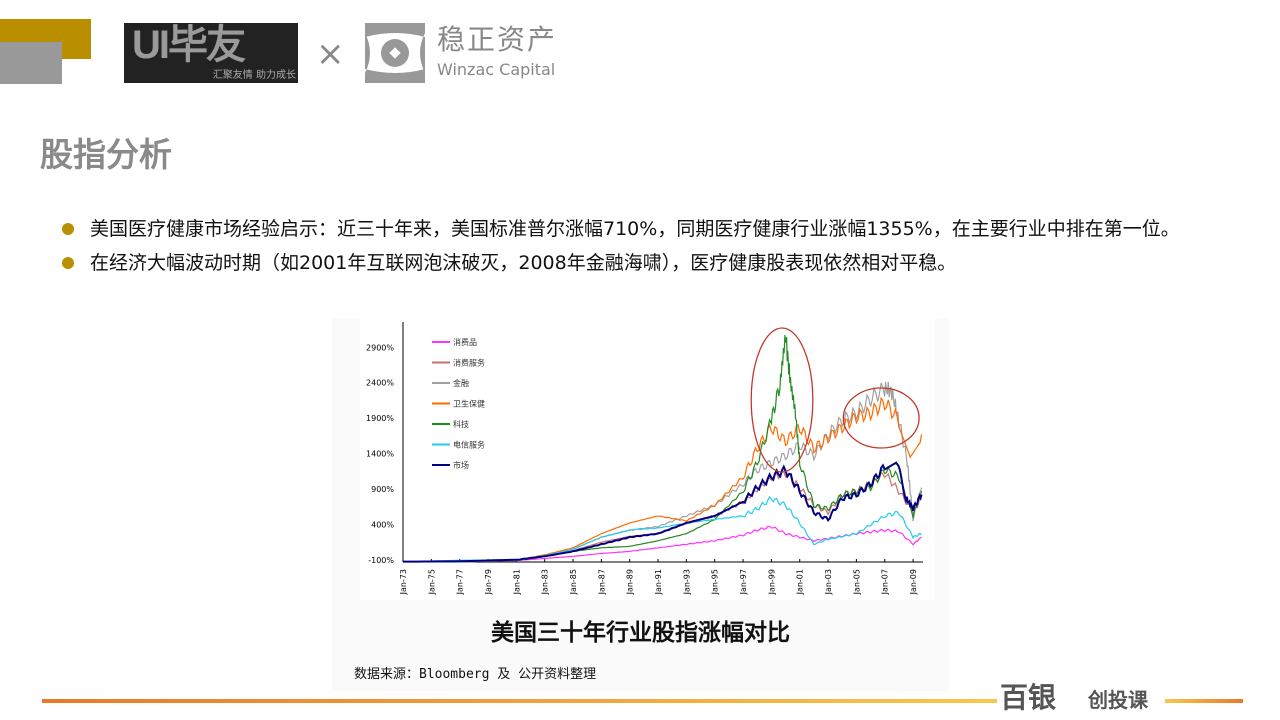 This screenshot has height=720, width=1280. Describe the element at coordinates (715, 582) in the screenshot. I see `x-tick-label: Jan-95` at that location.